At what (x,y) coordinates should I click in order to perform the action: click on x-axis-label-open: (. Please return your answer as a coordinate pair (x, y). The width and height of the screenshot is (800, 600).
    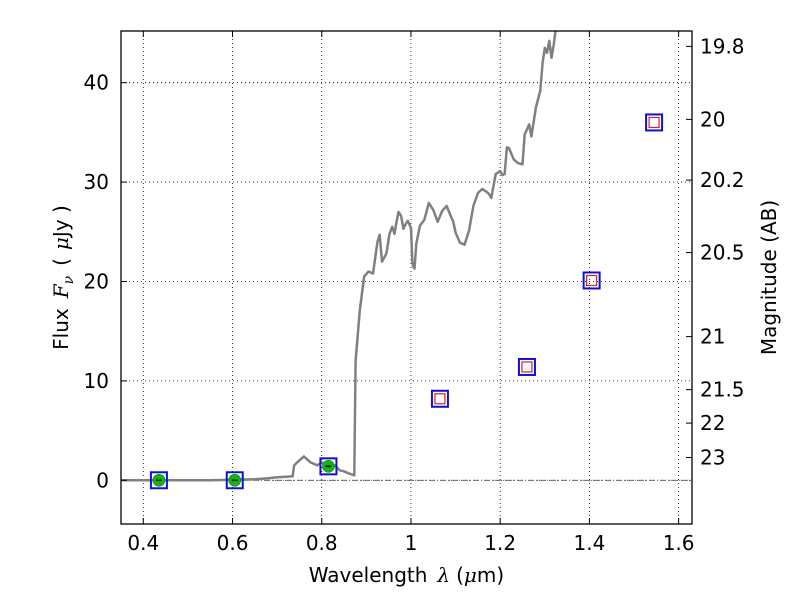
    Looking at the image, I should click on (460, 575).